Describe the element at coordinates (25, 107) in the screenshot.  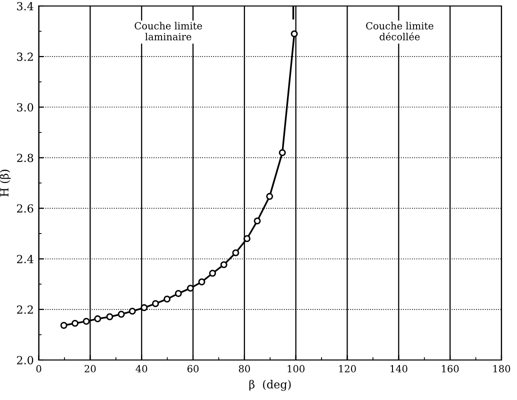
I see `y-tick-label: 3.0` at that location.